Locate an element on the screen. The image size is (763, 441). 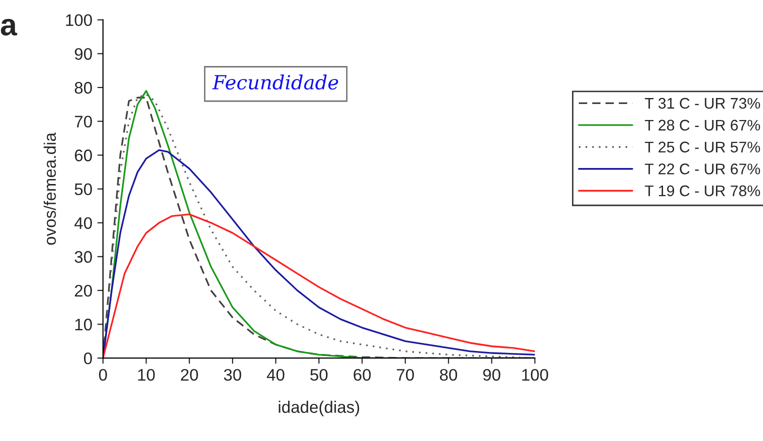
legend-label: T 31 C - UR 73% is located at coordinates (702, 103).